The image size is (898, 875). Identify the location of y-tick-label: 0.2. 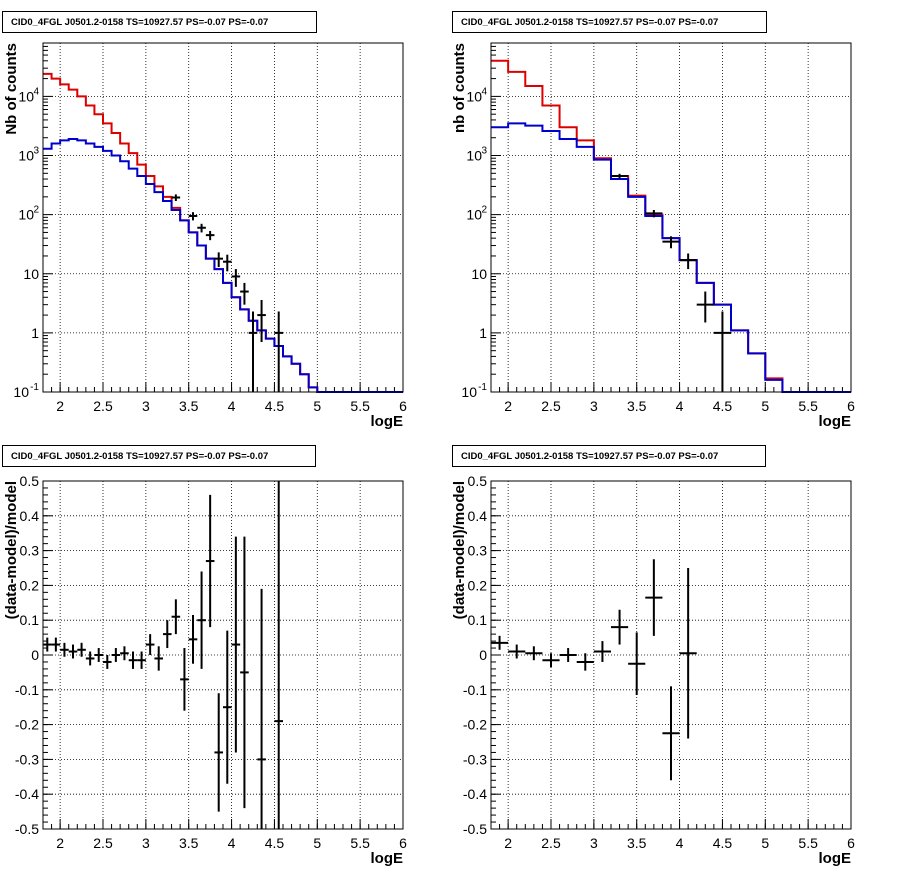
(478, 585).